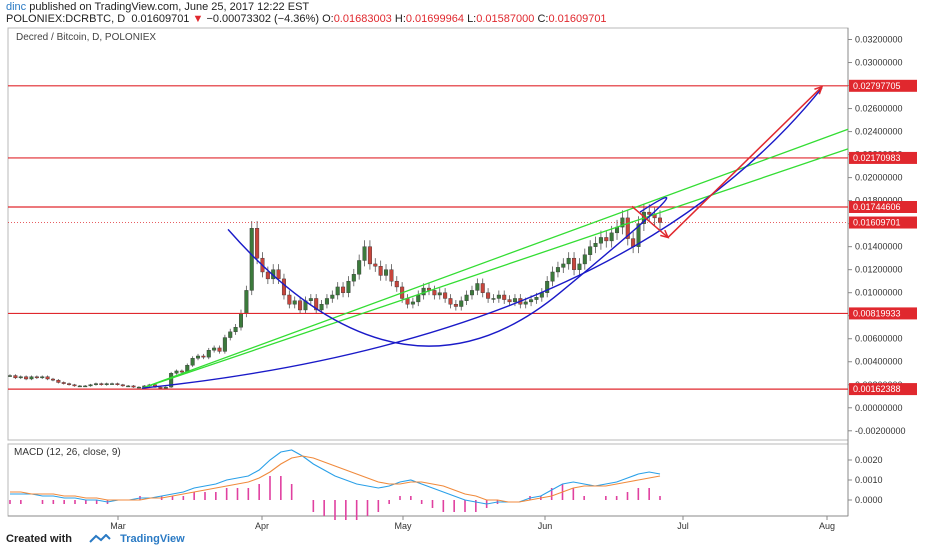 The height and width of the screenshot is (550, 932). Describe the element at coordinates (66, 19) in the screenshot. I see `symbol-name: POLONIEX:DCRBTC, D` at that location.